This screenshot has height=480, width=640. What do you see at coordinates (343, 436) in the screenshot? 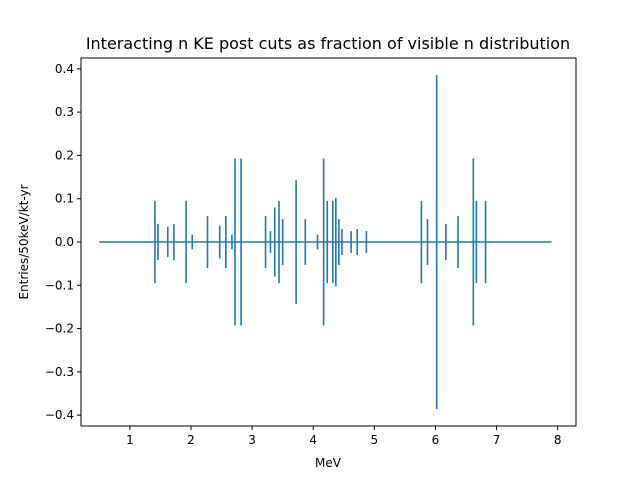
I see `x-axis: 1 2 3 4 5 6 7 8` at bounding box center [343, 436].